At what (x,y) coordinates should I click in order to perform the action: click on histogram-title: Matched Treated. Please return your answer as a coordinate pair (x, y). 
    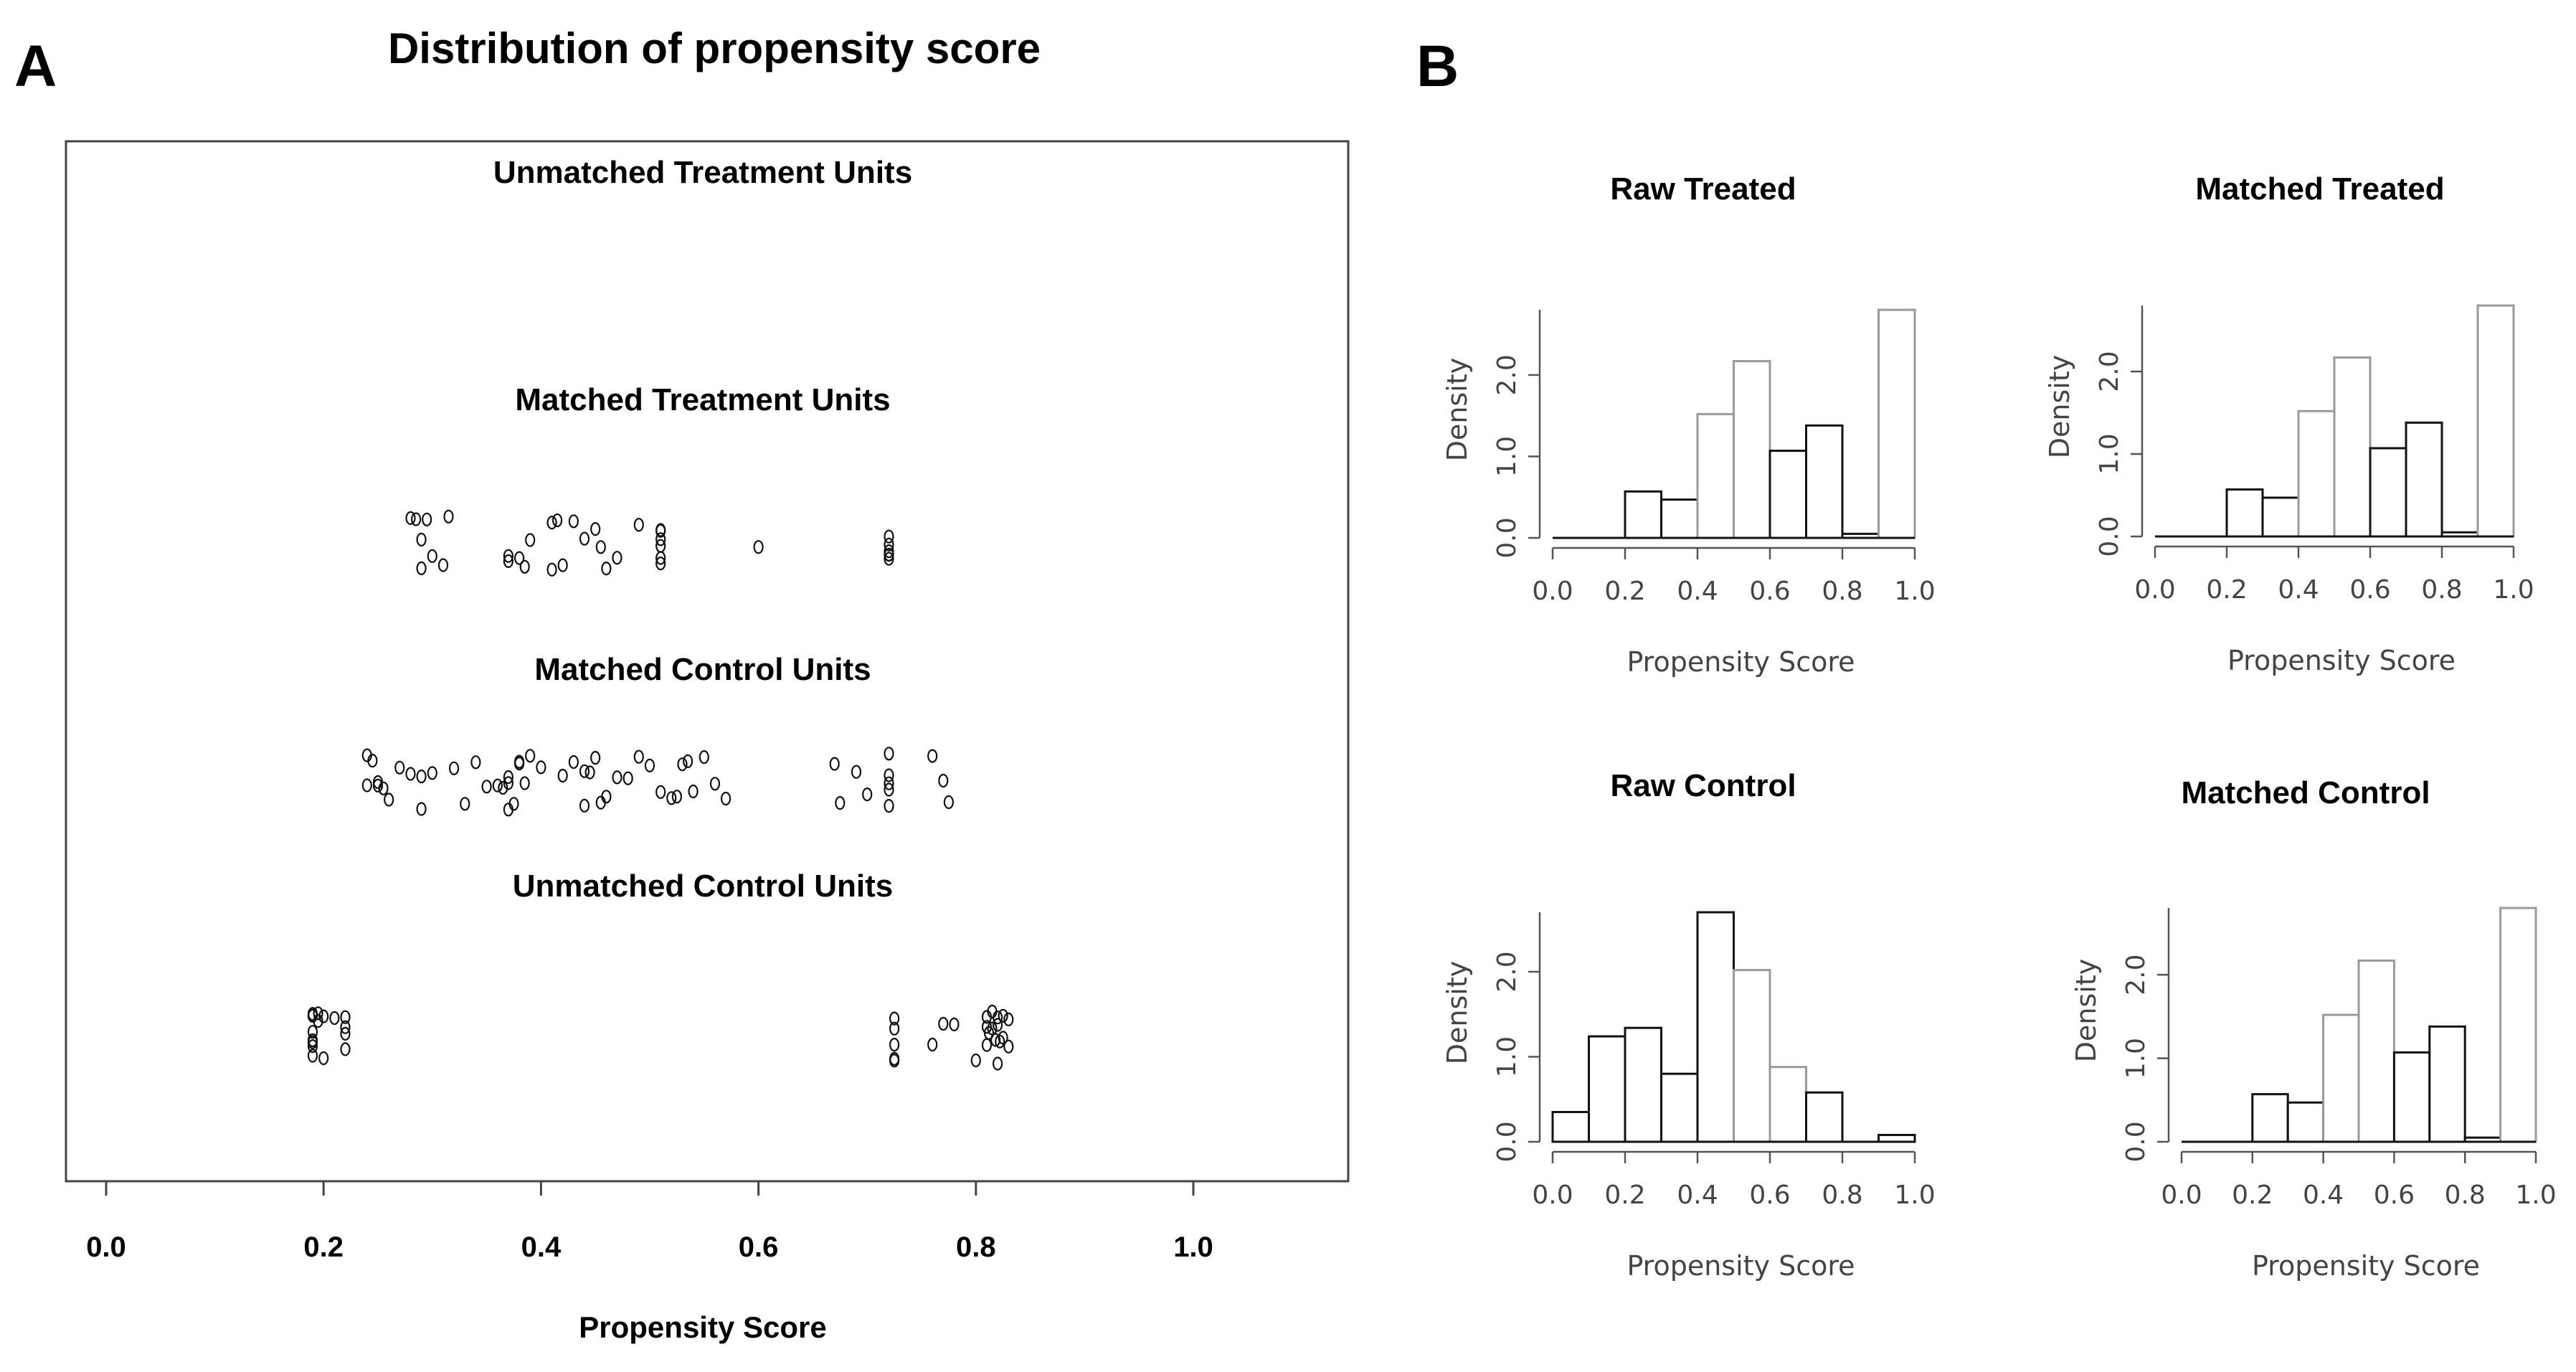
    Looking at the image, I should click on (2319, 189).